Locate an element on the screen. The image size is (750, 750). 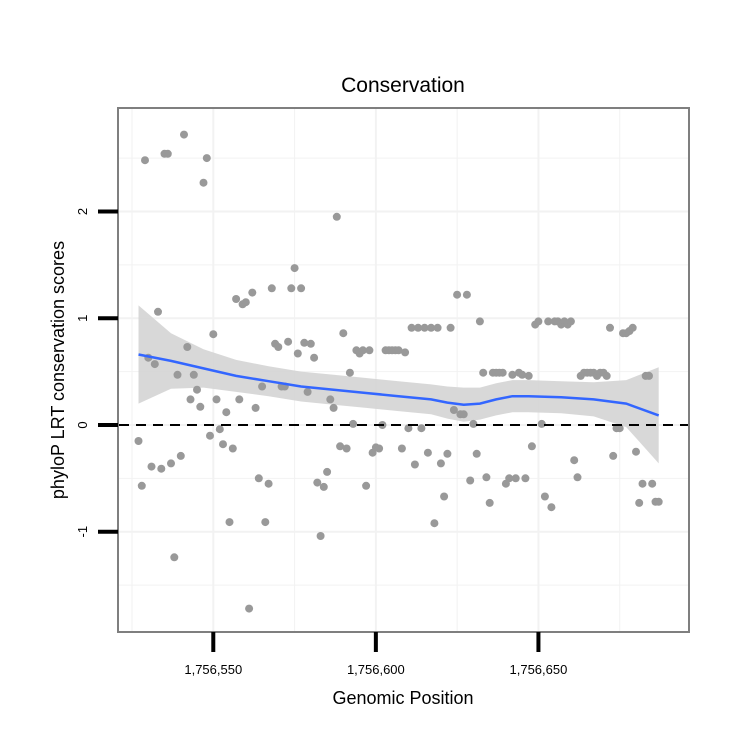
confidence-band-group is located at coordinates (398, 384).